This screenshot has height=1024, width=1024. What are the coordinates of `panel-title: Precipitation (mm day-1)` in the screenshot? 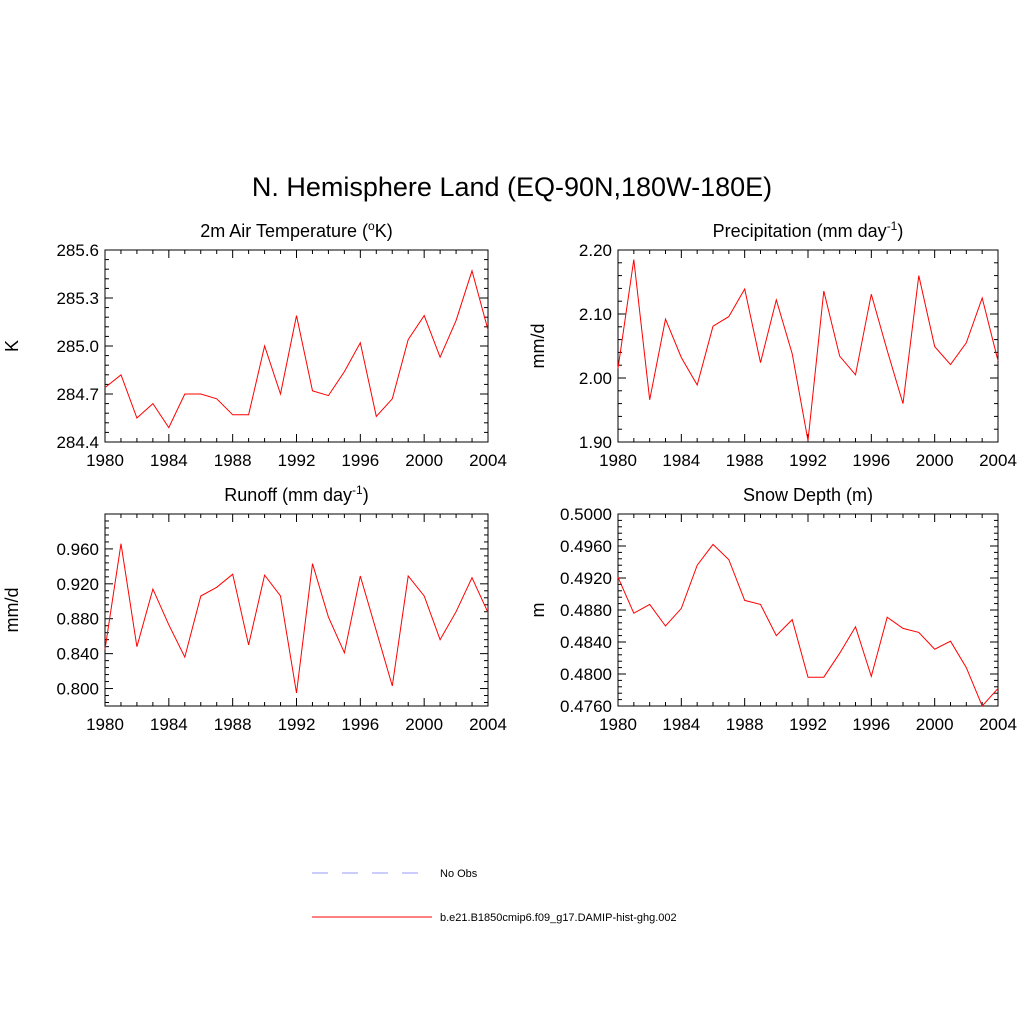 It's located at (808, 230).